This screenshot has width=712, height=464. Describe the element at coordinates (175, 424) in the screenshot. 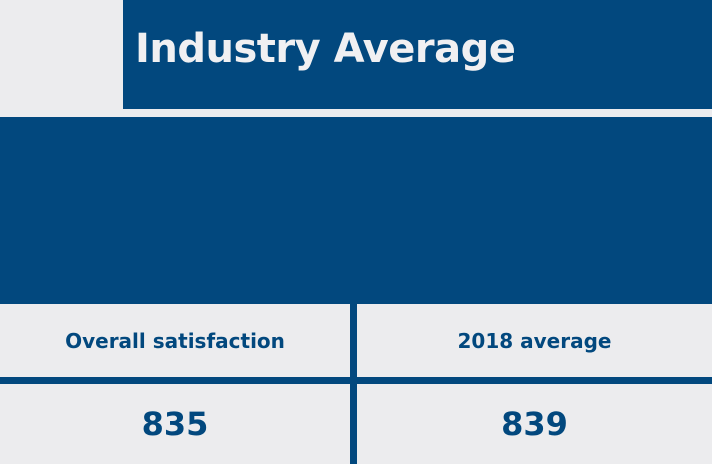

I see `value-overall-satisfaction: 835` at that location.